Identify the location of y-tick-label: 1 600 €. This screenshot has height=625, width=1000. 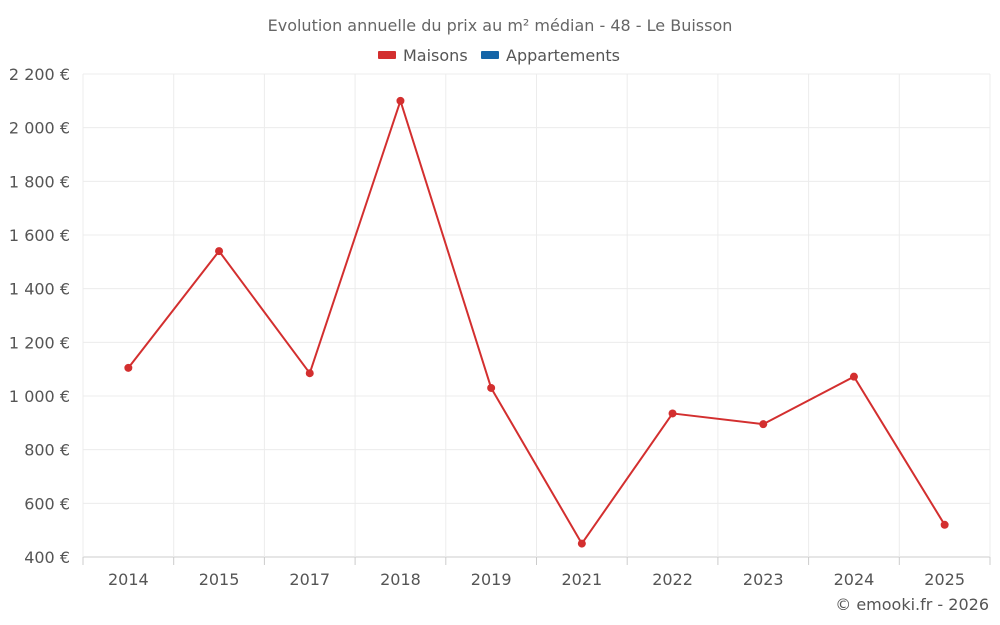
(39, 235).